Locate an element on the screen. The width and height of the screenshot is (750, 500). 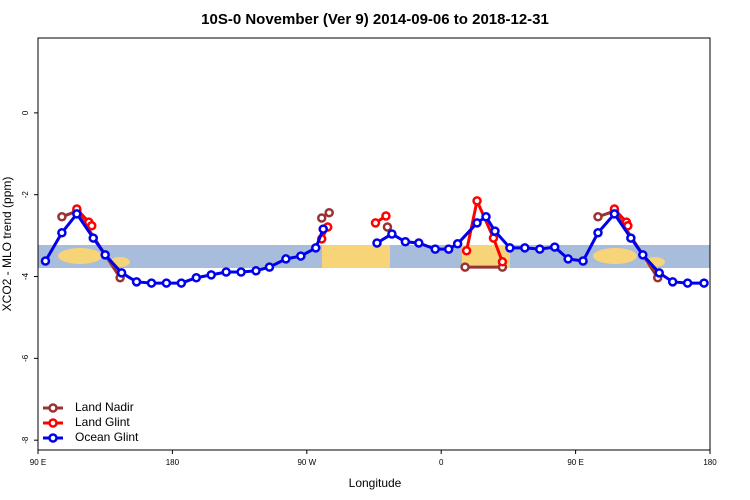
y-axis-label: XCO2 - MLO trend (ppm) is located at coordinates (7, 244).